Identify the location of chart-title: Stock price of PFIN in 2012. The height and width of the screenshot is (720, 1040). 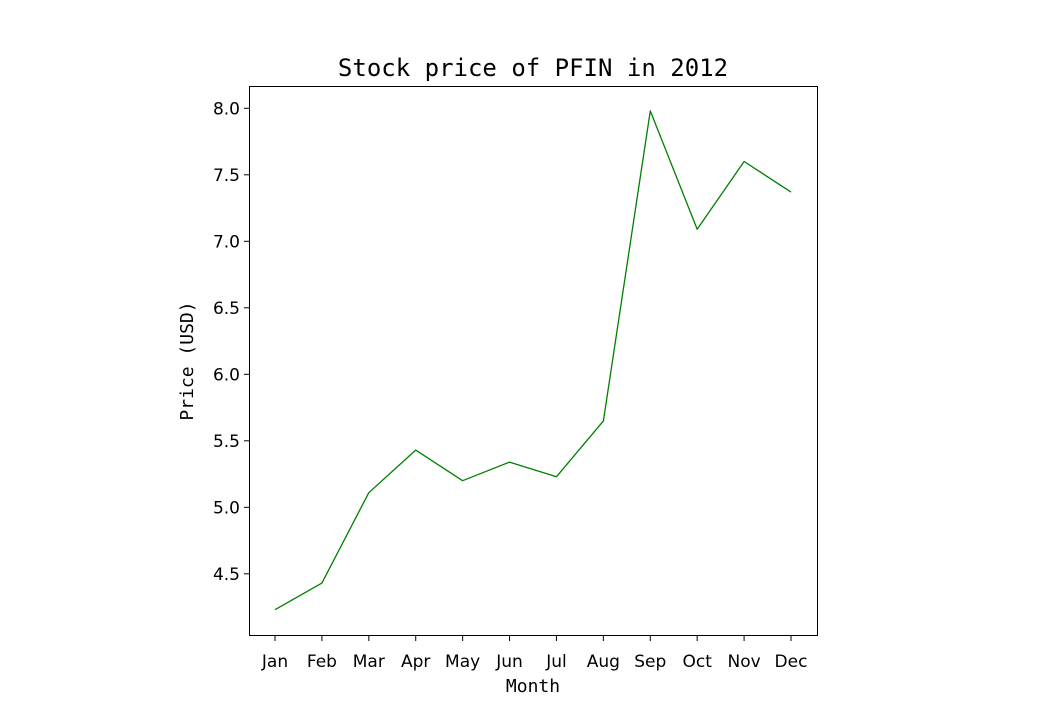
(533, 68).